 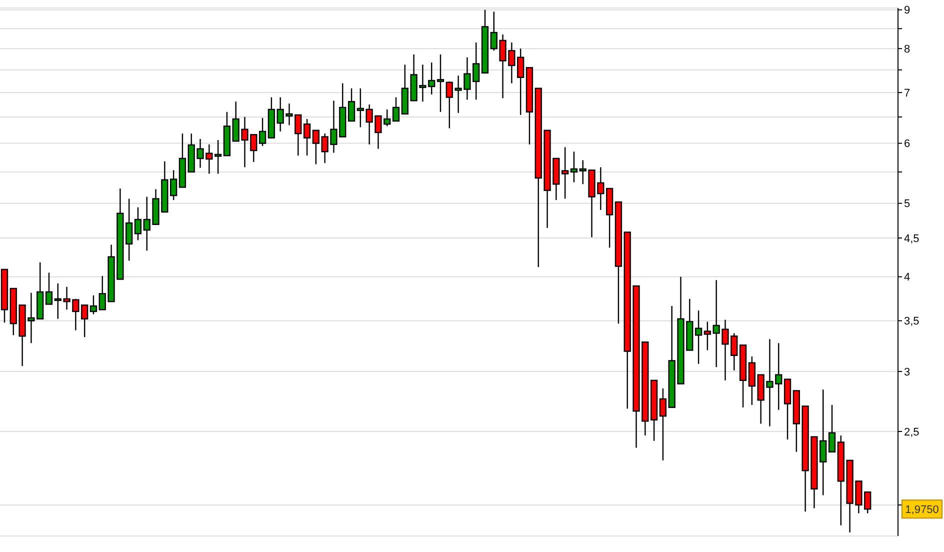 What do you see at coordinates (907, 278) in the screenshot?
I see `y-tick-label: 4` at bounding box center [907, 278].